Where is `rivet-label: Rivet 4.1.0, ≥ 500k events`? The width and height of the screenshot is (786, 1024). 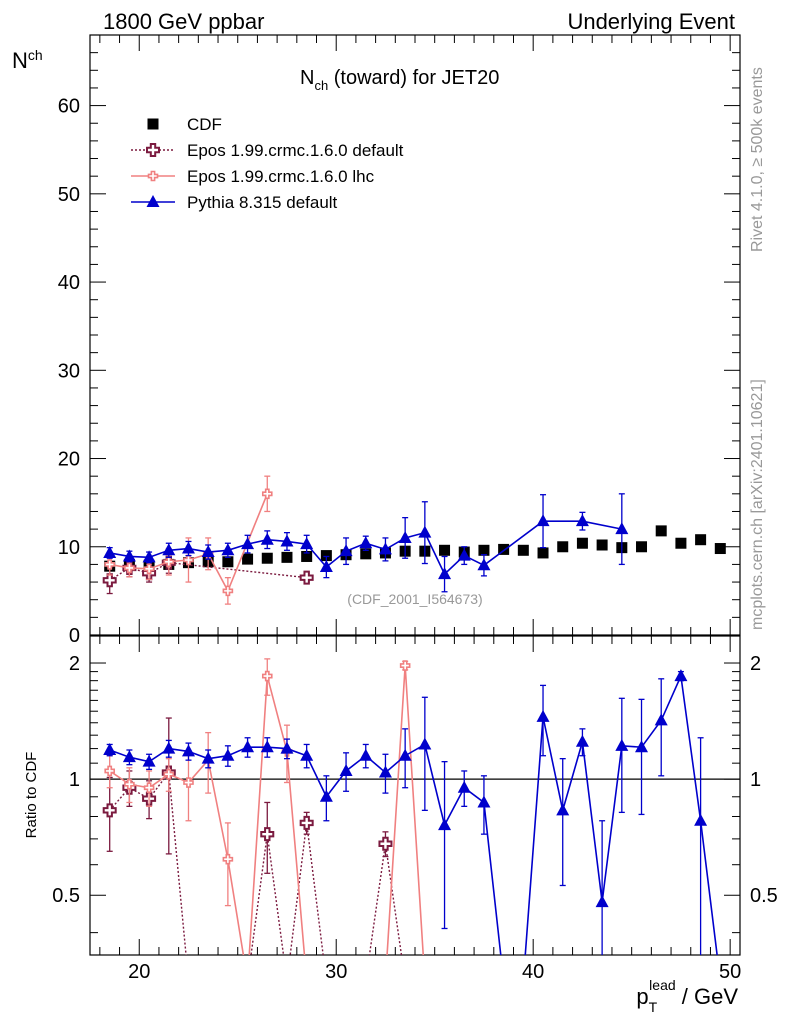
rivet-label: Rivet 4.1.0, ≥ 500k events is located at coordinates (757, 159).